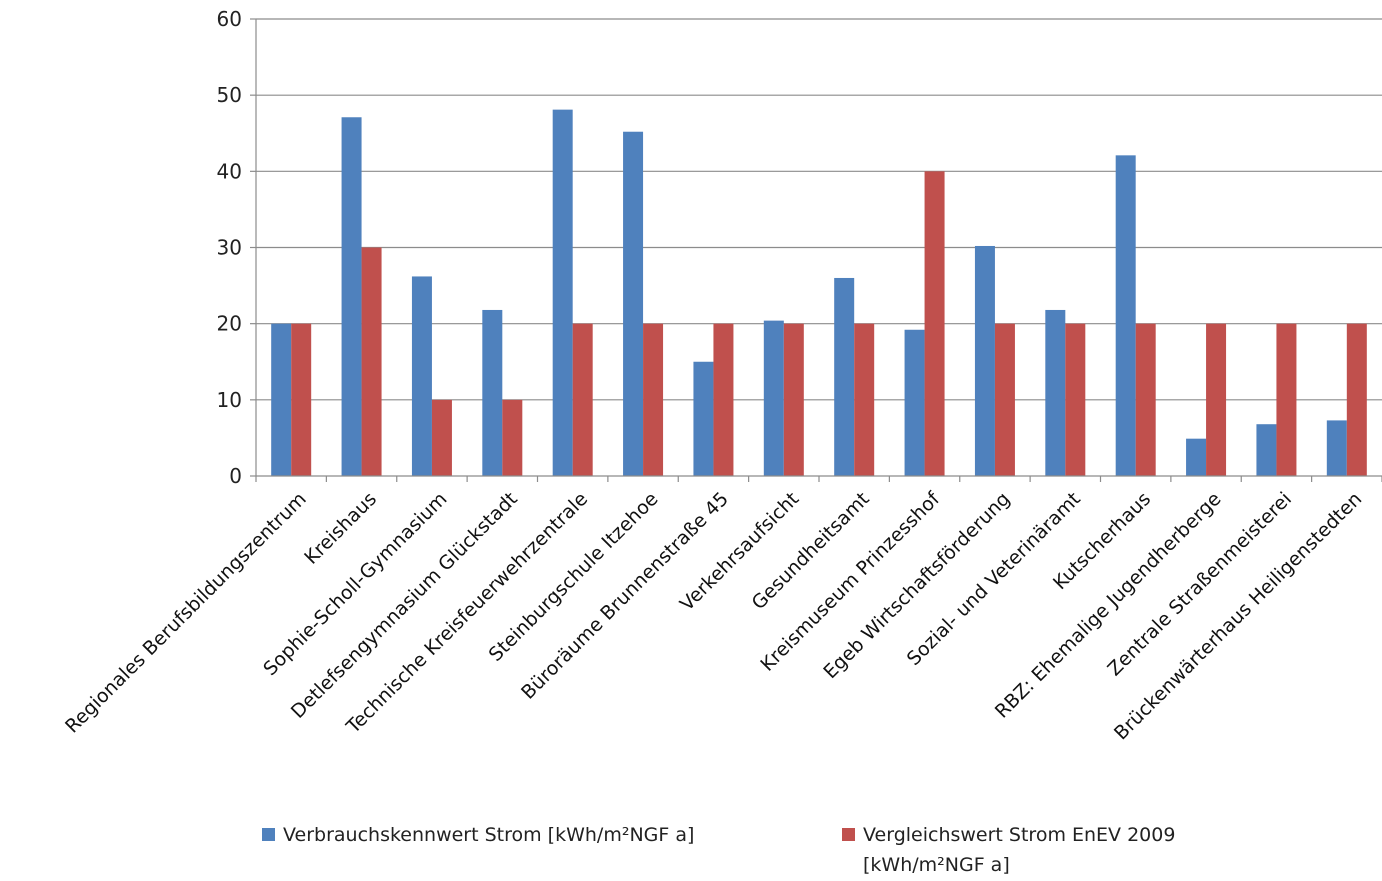 This screenshot has height=881, width=1382. I want to click on x-category-label: Gesundheitsamt, so click(811, 551).